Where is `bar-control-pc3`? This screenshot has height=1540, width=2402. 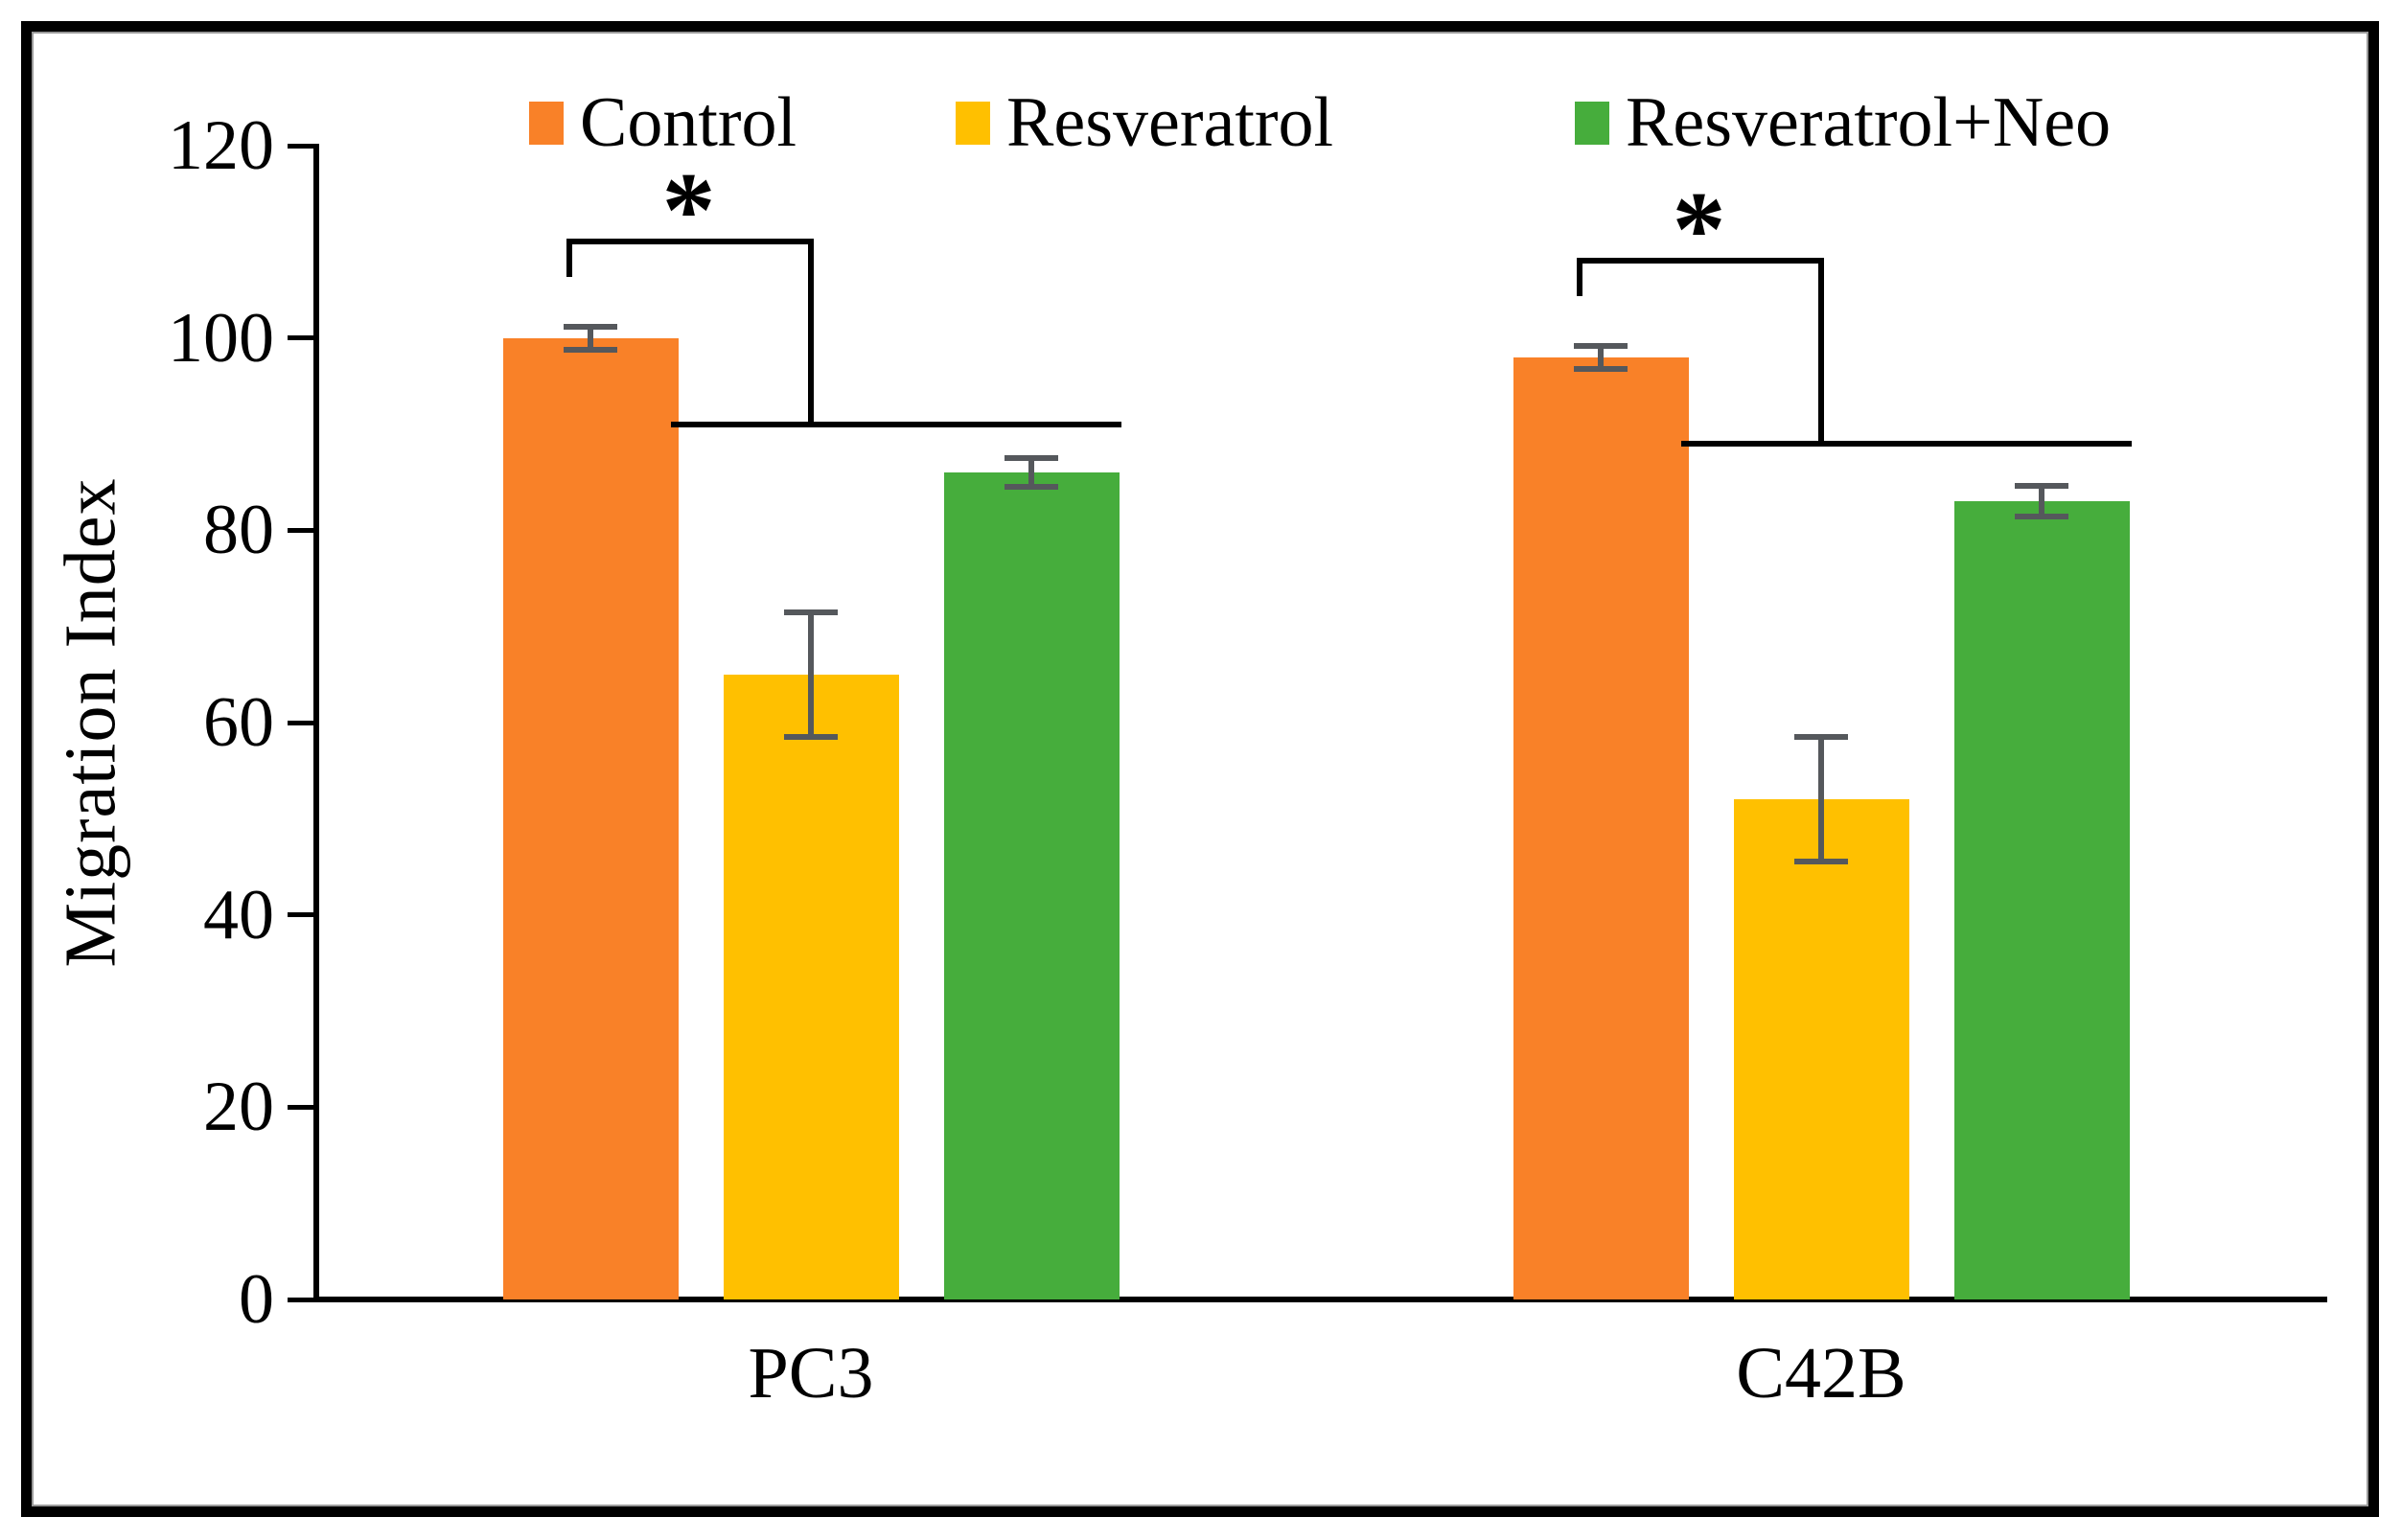
bar-control-pc3 is located at coordinates (590, 818).